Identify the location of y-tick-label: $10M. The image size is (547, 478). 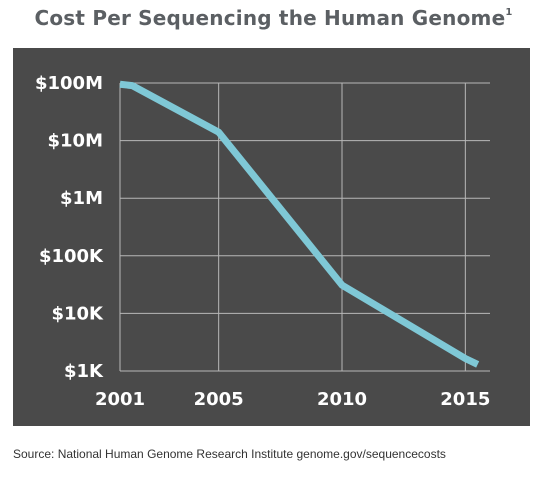
(76, 141).